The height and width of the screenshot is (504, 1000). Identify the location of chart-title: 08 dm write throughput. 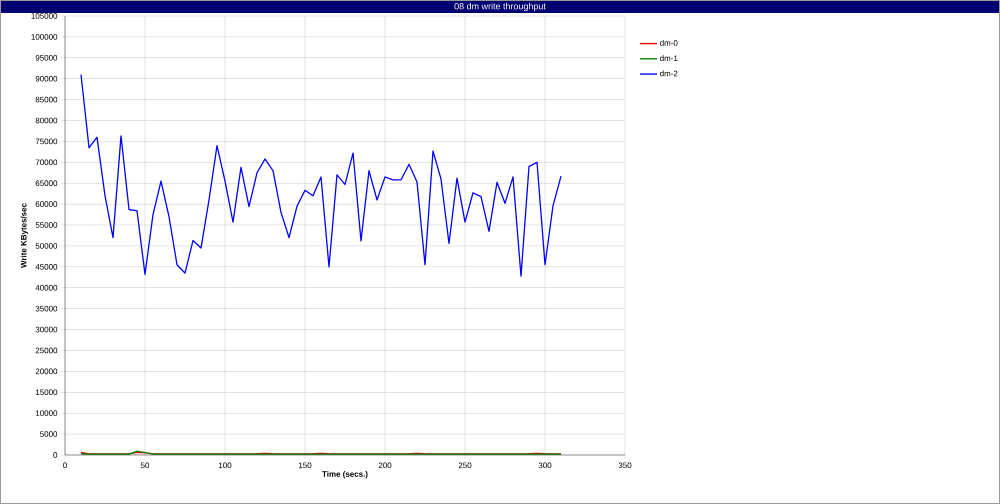
(500, 7).